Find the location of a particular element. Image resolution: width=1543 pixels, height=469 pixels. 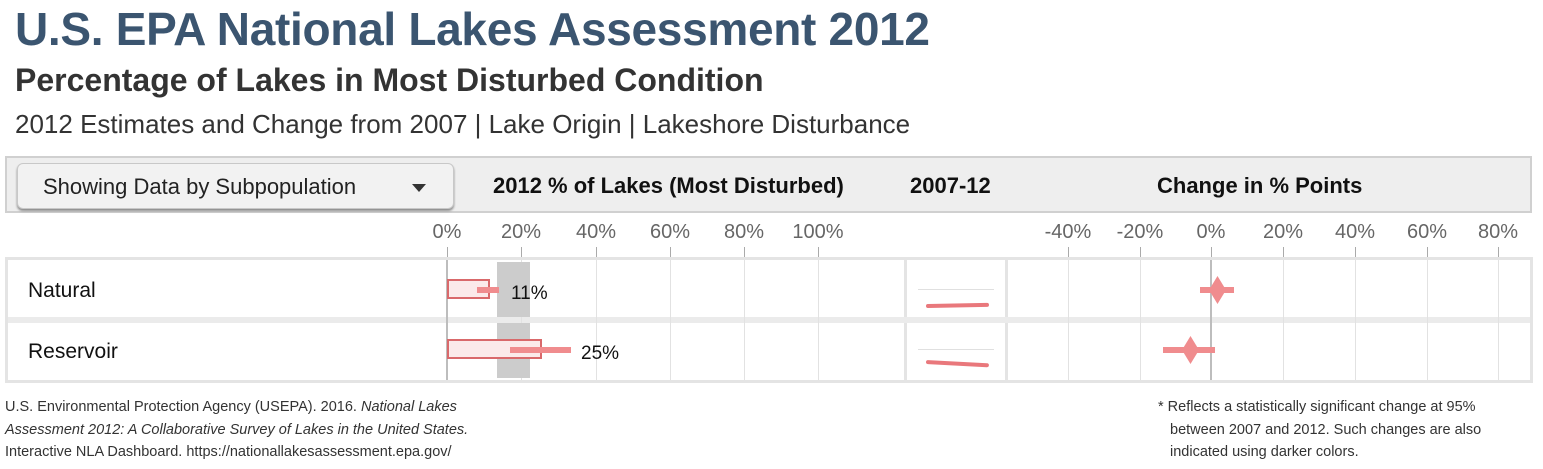

estimate-tick-label: 0% is located at coordinates (447, 232).